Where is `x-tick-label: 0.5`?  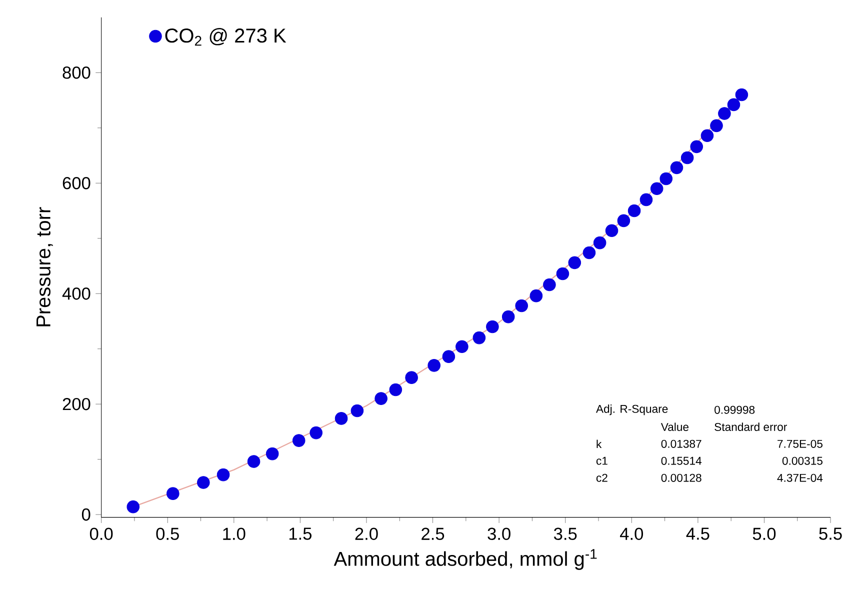 x-tick-label: 0.5 is located at coordinates (167, 534).